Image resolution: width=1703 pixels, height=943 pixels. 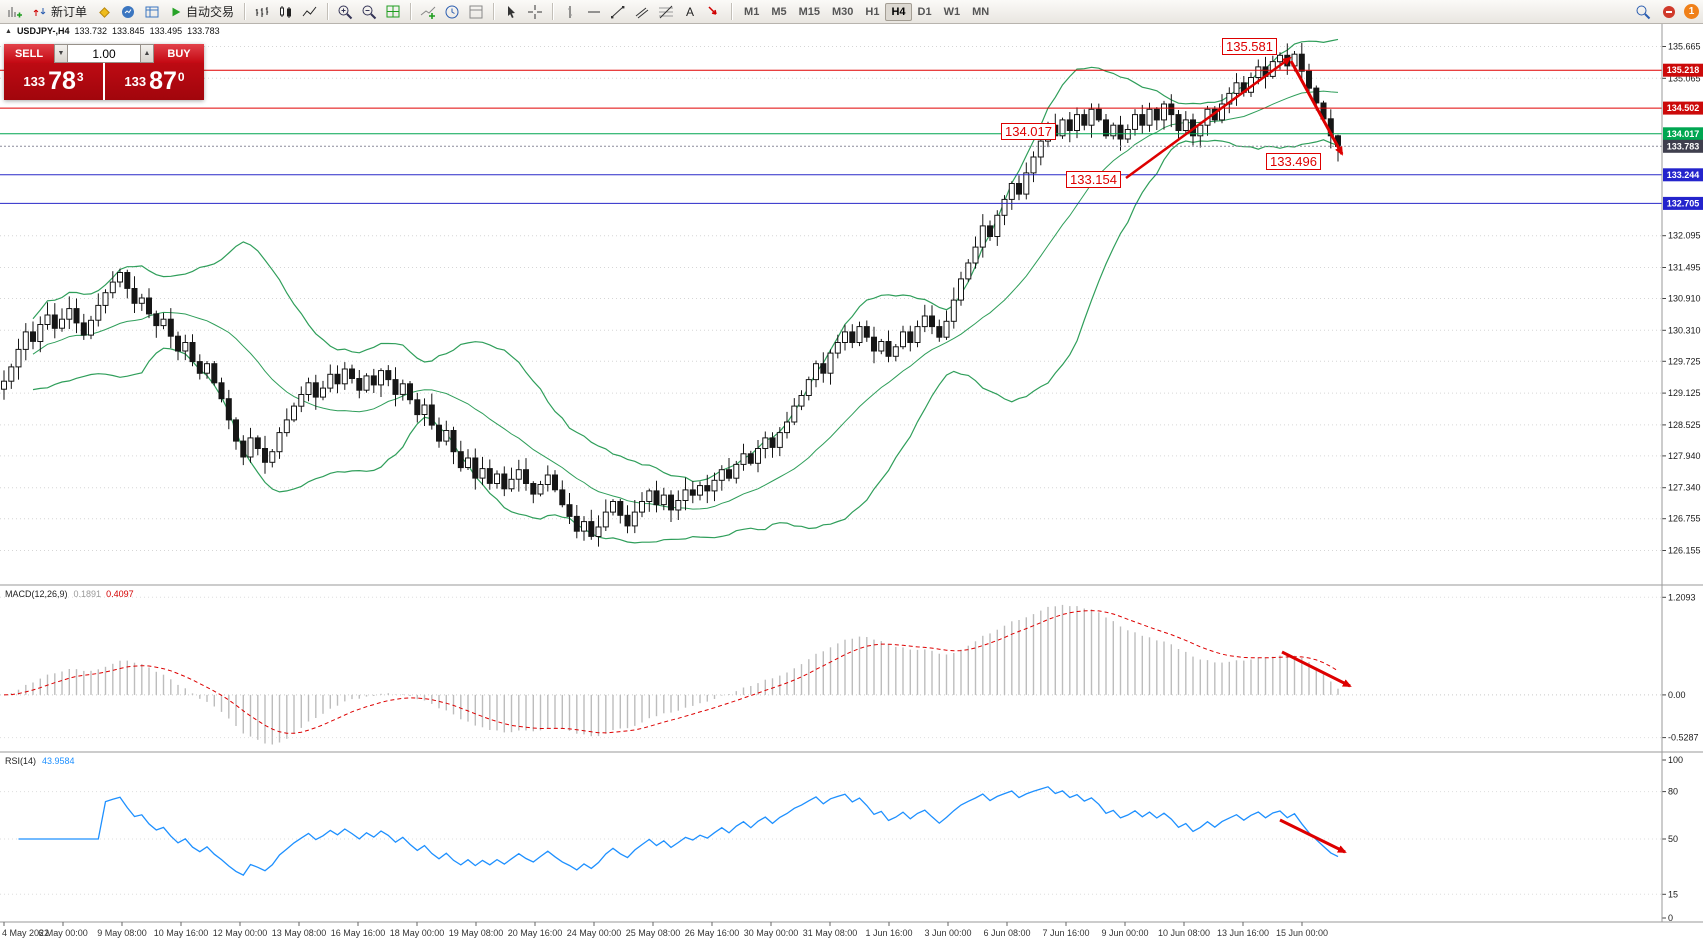 What do you see at coordinates (1065, 933) in the screenshot?
I see `svg-text: 7 Jun 16:00` at bounding box center [1065, 933].